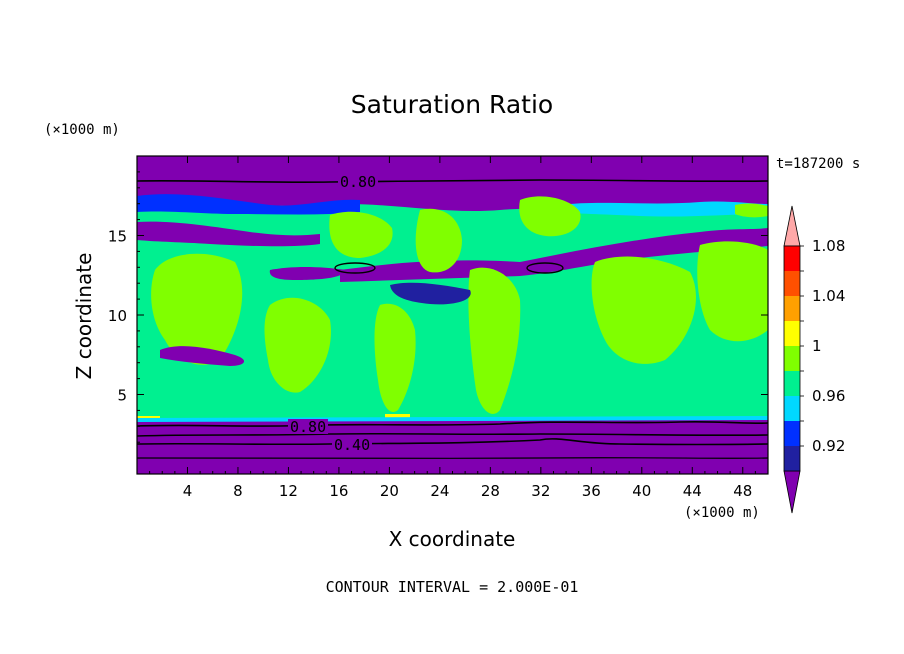  Describe the element at coordinates (84, 316) in the screenshot. I see `y-axis-title: Z coordinate` at that location.